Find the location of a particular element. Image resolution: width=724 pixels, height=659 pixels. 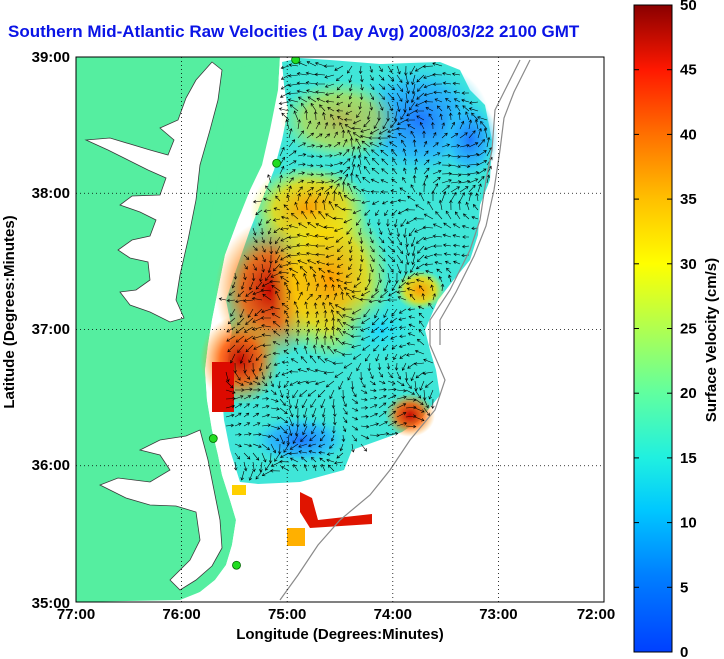

x-tick-label: 74:00 is located at coordinates (393, 614).